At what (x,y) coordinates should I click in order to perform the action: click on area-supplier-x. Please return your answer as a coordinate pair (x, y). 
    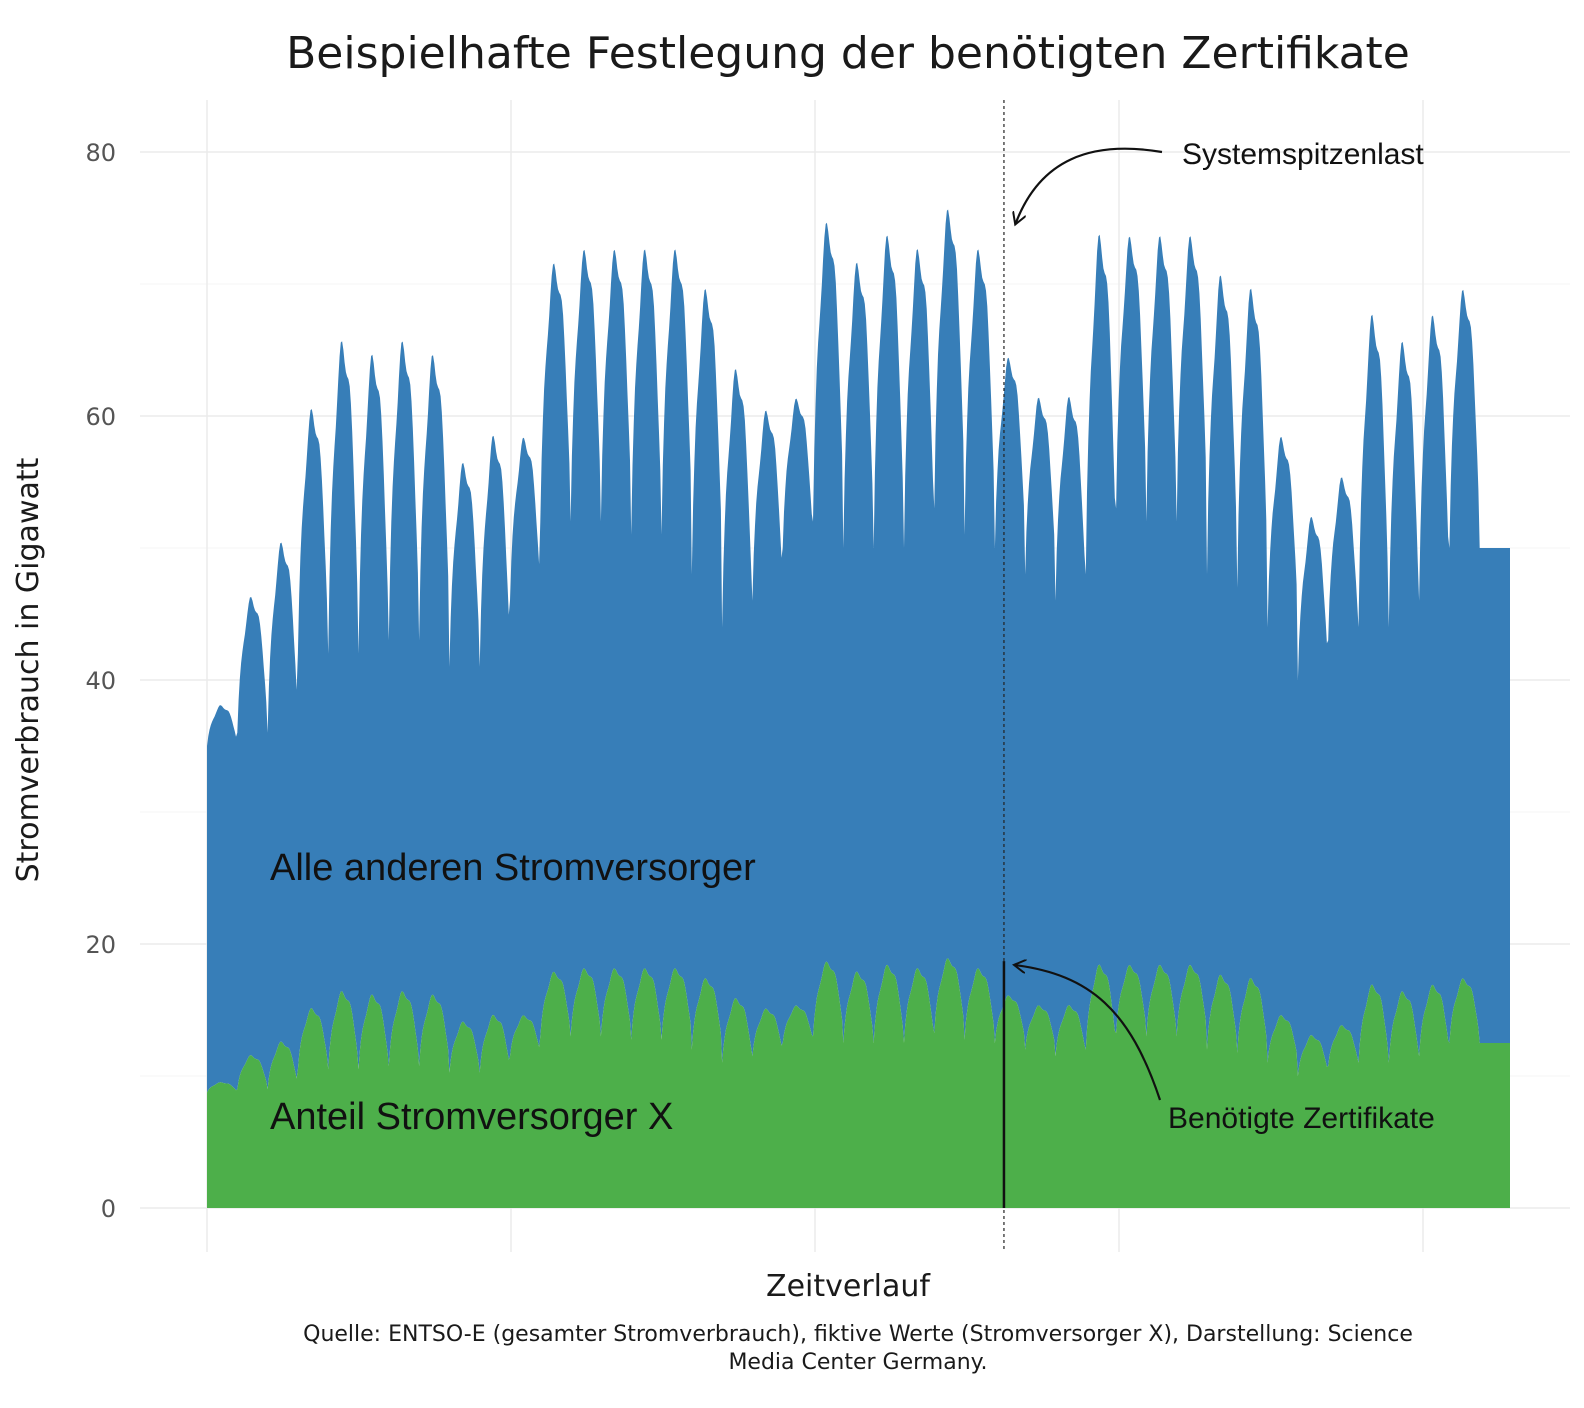
    Looking at the image, I should click on (858, 1083).